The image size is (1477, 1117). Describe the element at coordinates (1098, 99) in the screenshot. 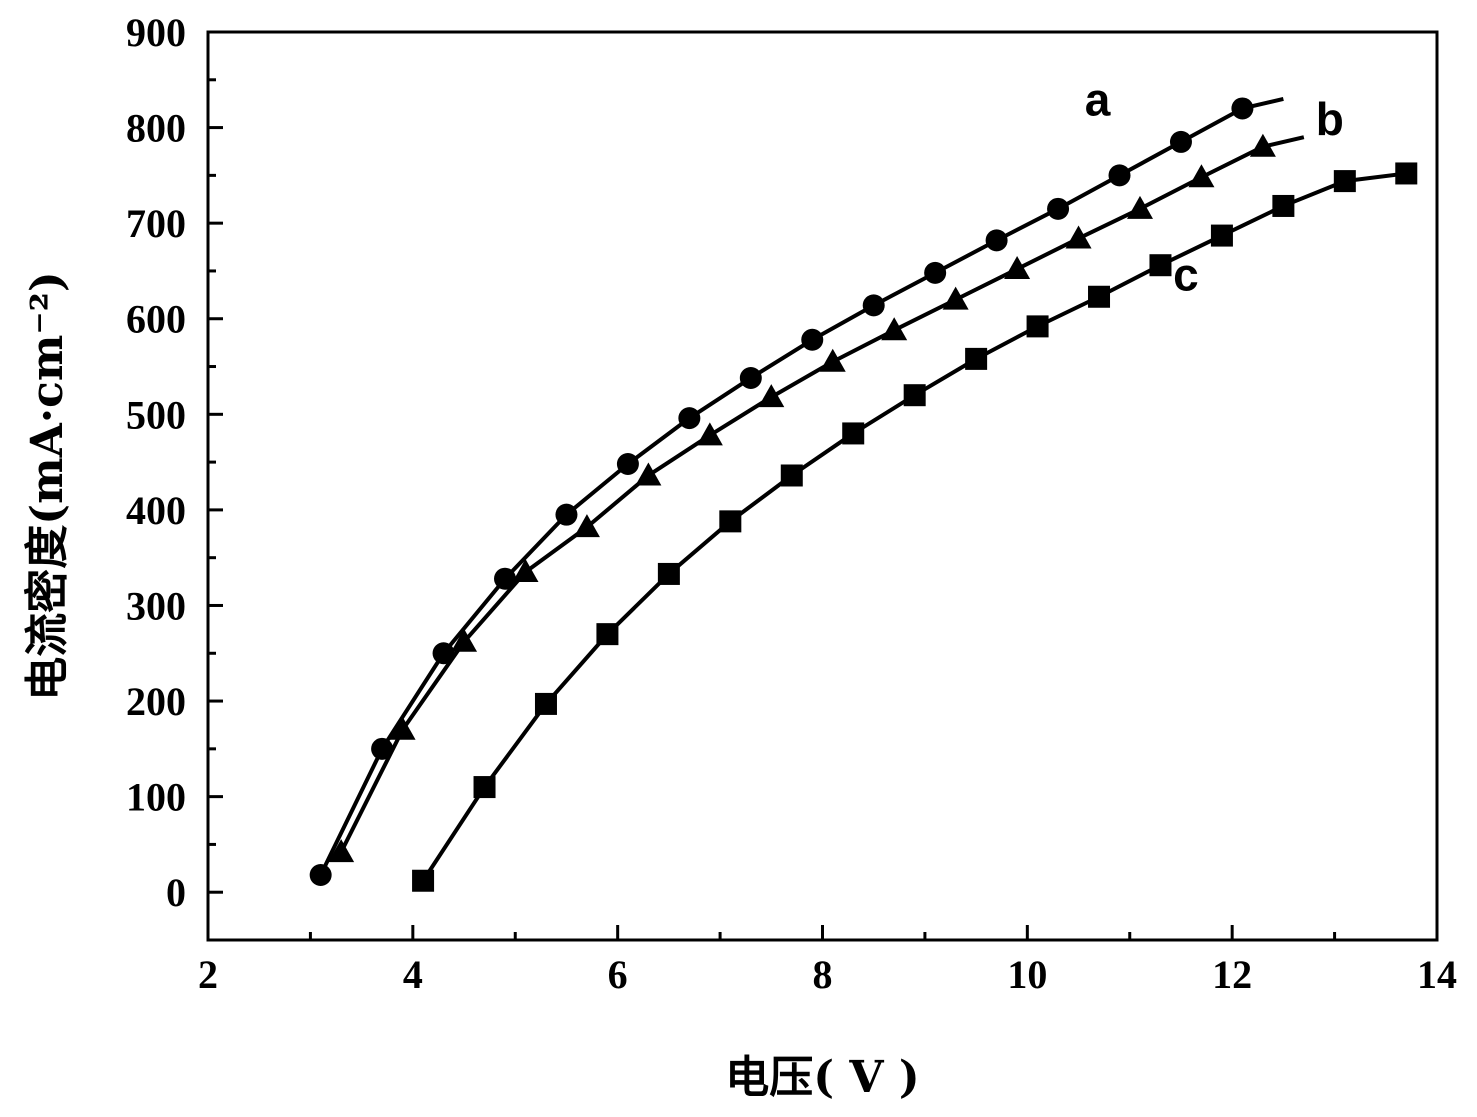

I see `curve-label-a: a` at that location.